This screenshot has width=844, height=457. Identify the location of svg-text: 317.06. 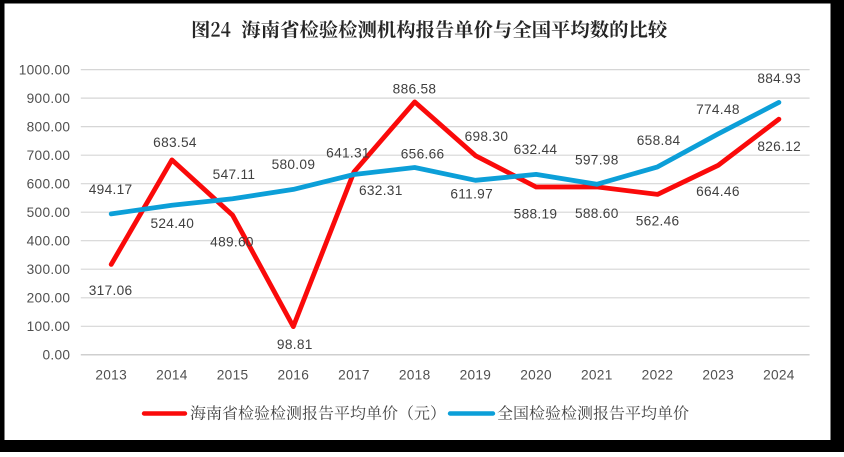
(111, 290).